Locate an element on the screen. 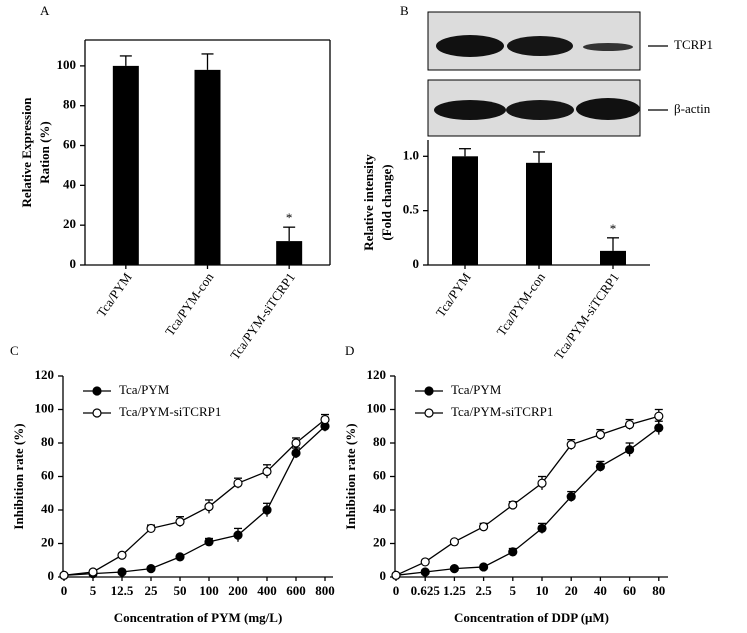  x-tick-label: Tca/PYM is located at coordinates (453, 294).